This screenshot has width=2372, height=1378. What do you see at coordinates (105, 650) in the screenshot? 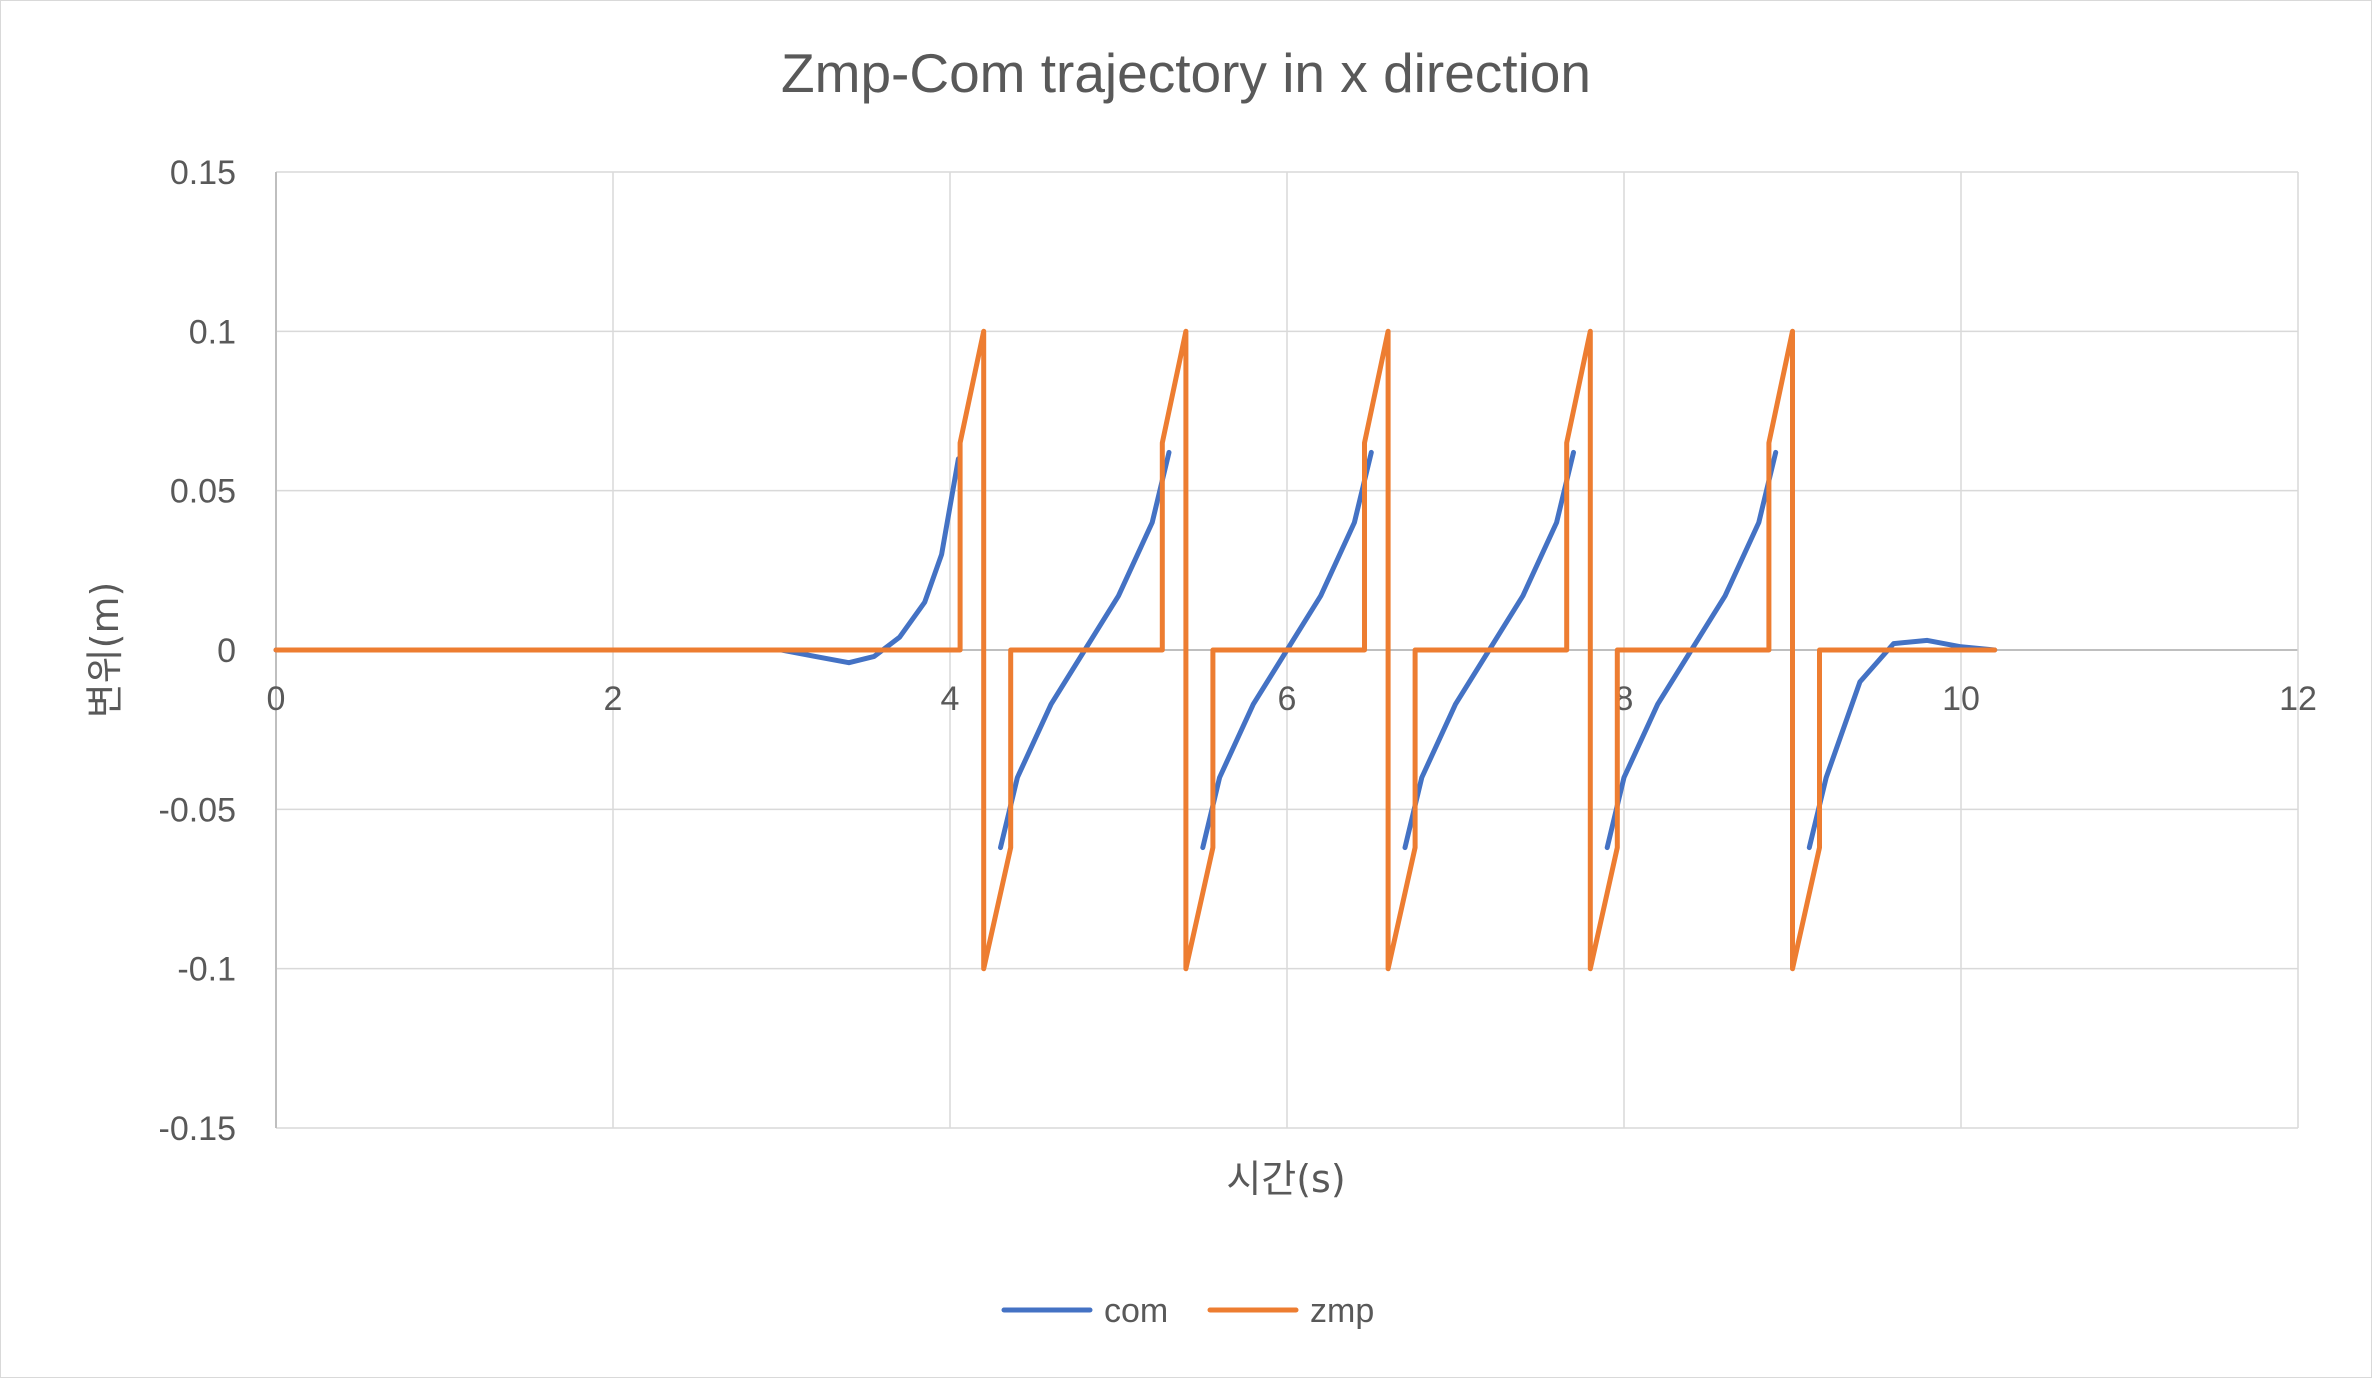
I see `y-axis-title: 변위(m)` at bounding box center [105, 650].